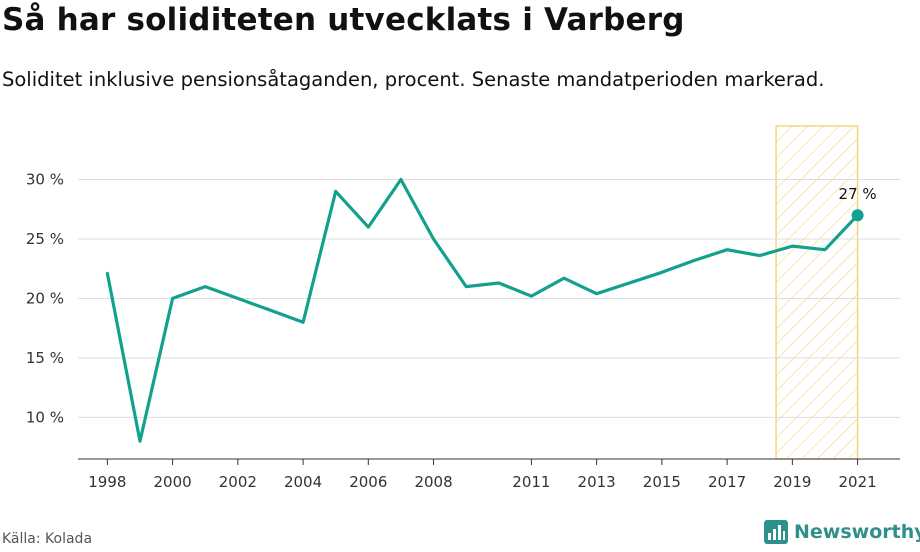  I want to click on source-note: Källa: Kolada, so click(47, 539).